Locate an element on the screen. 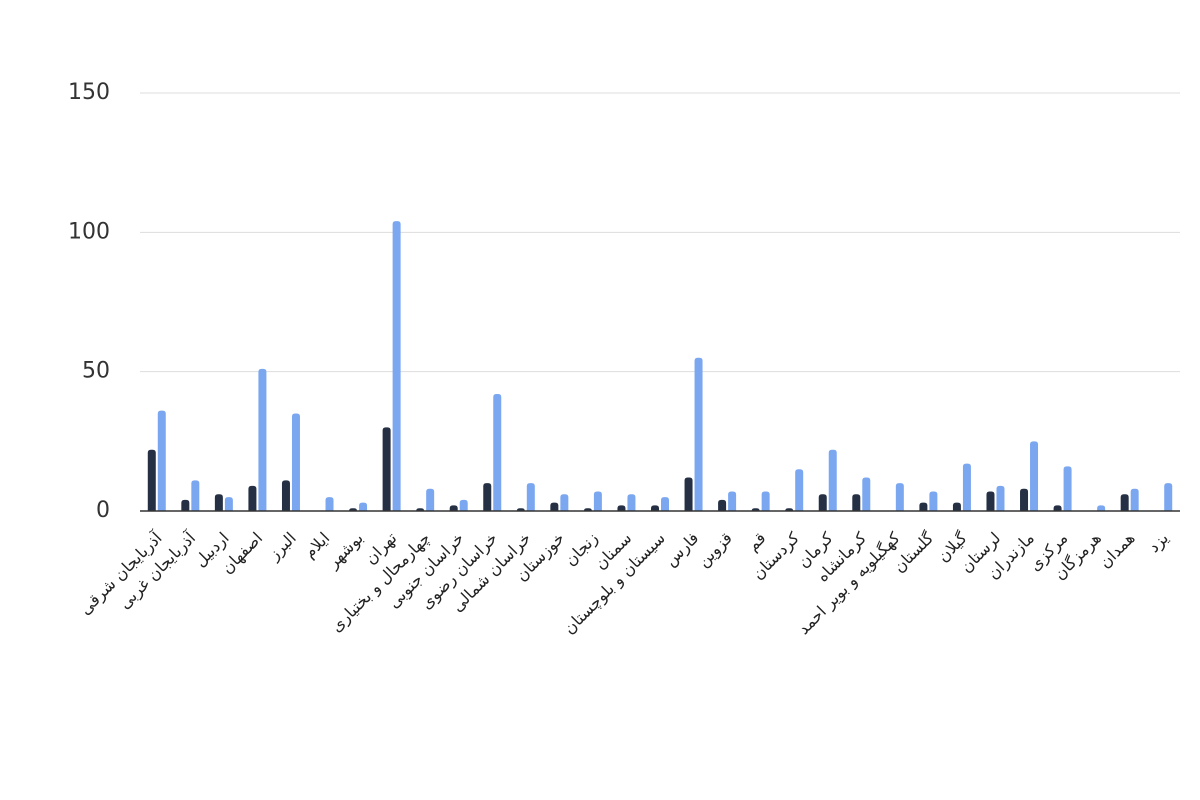 The height and width of the screenshot is (800, 1200). x-tick-label: یزد is located at coordinates (1158, 542).